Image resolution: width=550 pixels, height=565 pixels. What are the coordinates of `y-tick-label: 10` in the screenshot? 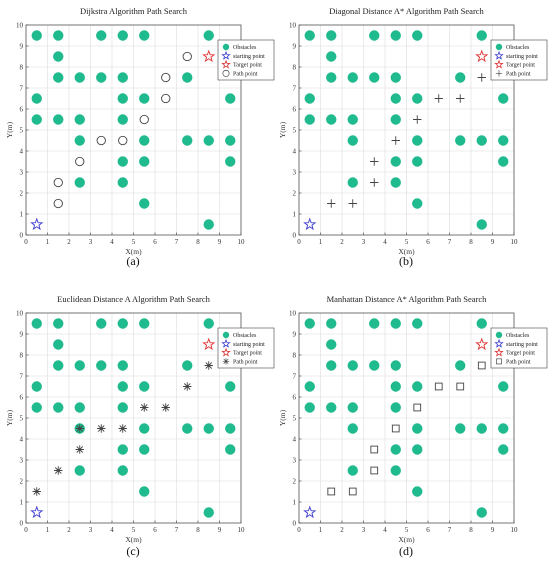 It's located at (20, 26).